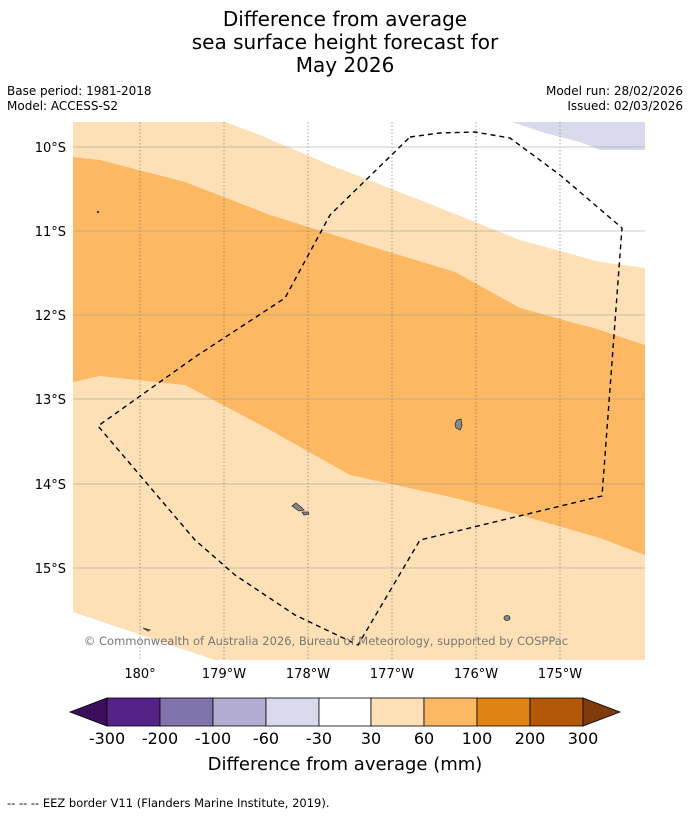 This screenshot has height=816, width=690. Describe the element at coordinates (50, 148) in the screenshot. I see `lat-label-10s: 10°S` at that location.